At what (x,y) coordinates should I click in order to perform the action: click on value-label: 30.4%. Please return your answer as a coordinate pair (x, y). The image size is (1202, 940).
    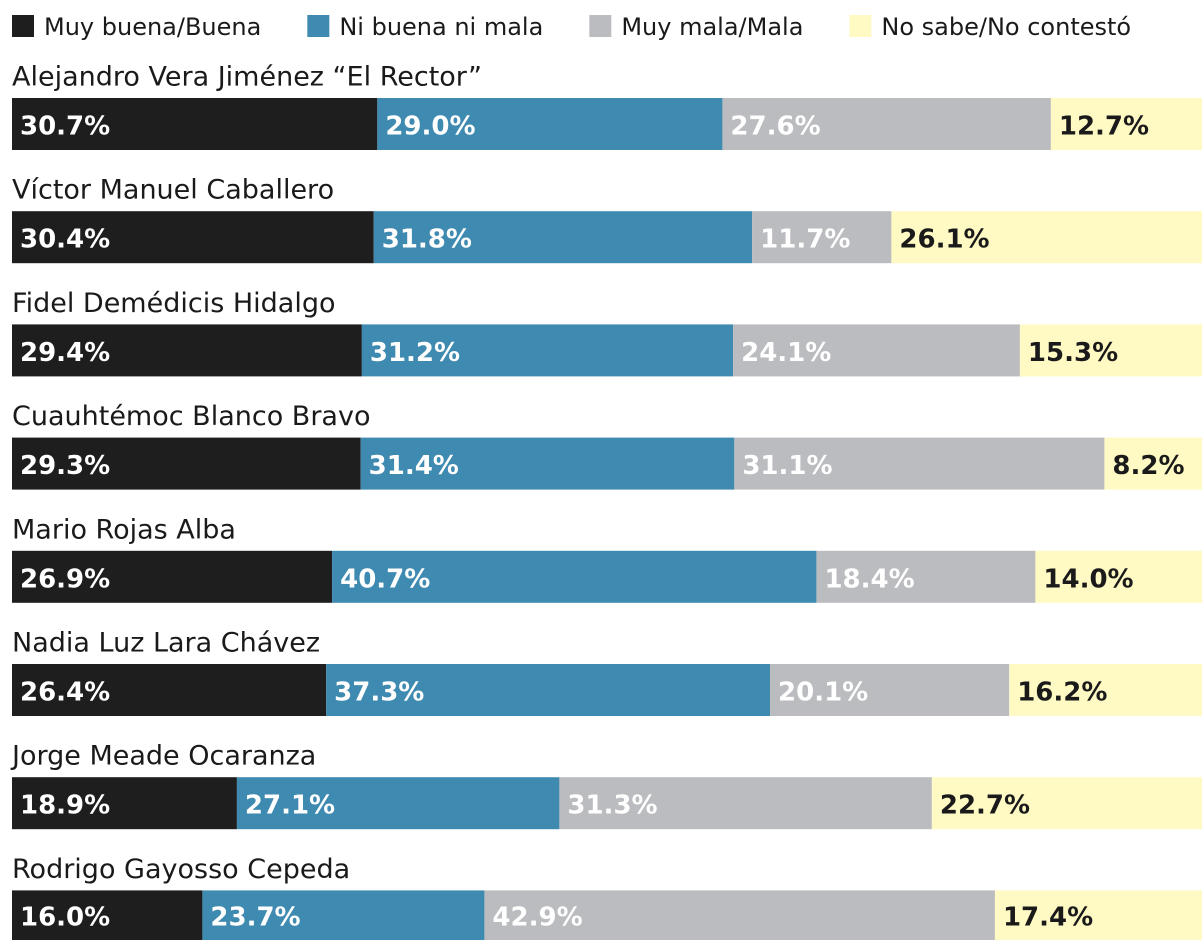
    Looking at the image, I should click on (65, 240).